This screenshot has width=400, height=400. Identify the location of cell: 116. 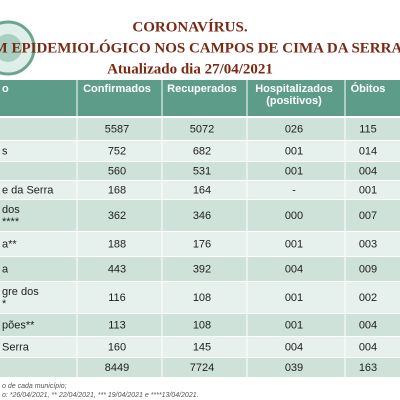
(117, 298).